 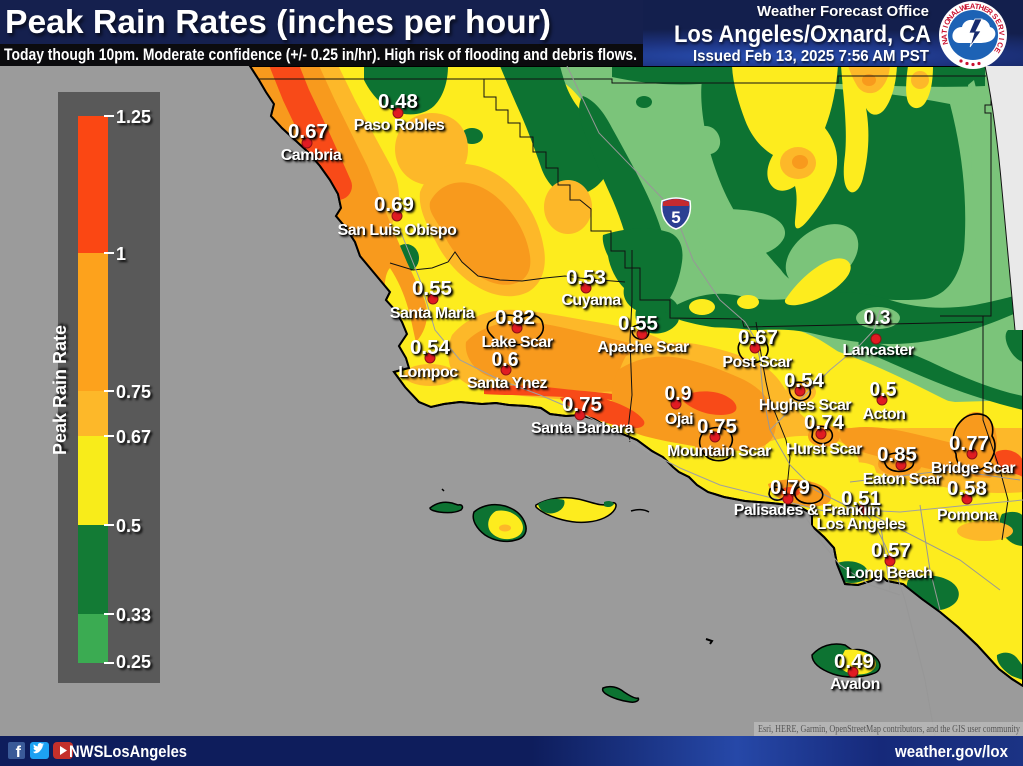 I want to click on svg-text: Hurst Scar, so click(x=824, y=449).